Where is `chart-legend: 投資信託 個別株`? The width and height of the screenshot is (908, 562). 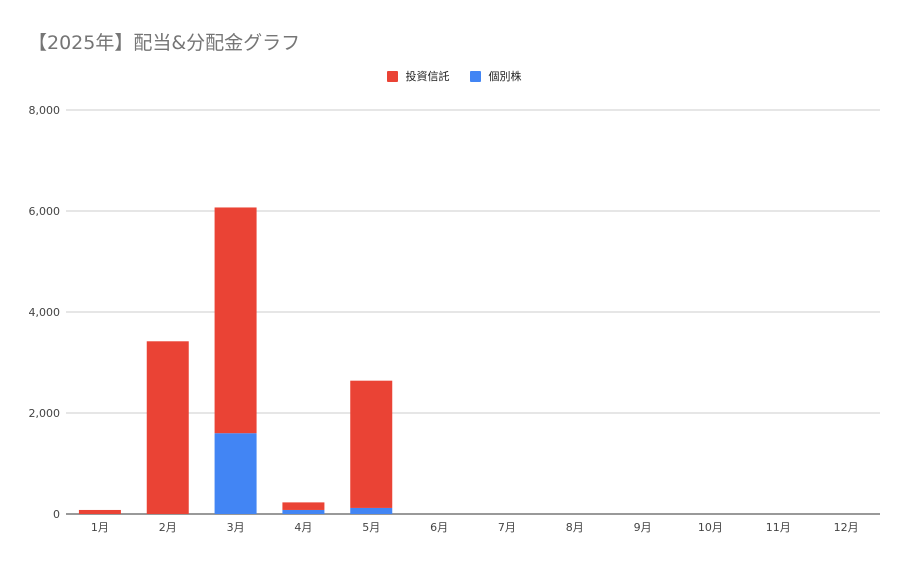
chart-legend: 投資信託 個別株 is located at coordinates (454, 76).